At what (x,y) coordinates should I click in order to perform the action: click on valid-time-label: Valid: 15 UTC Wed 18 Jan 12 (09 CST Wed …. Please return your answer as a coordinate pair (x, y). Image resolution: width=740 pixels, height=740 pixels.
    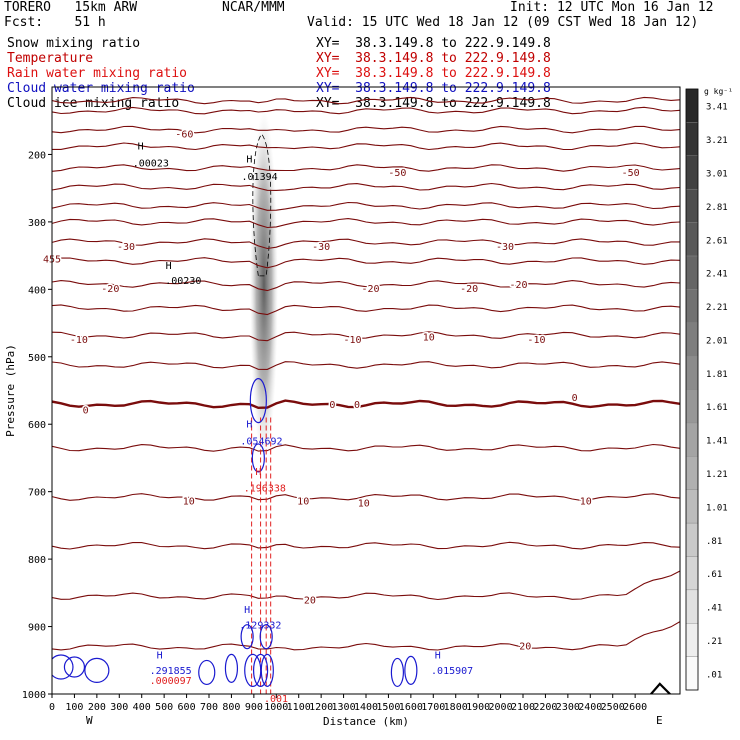
    Looking at the image, I should click on (503, 22).